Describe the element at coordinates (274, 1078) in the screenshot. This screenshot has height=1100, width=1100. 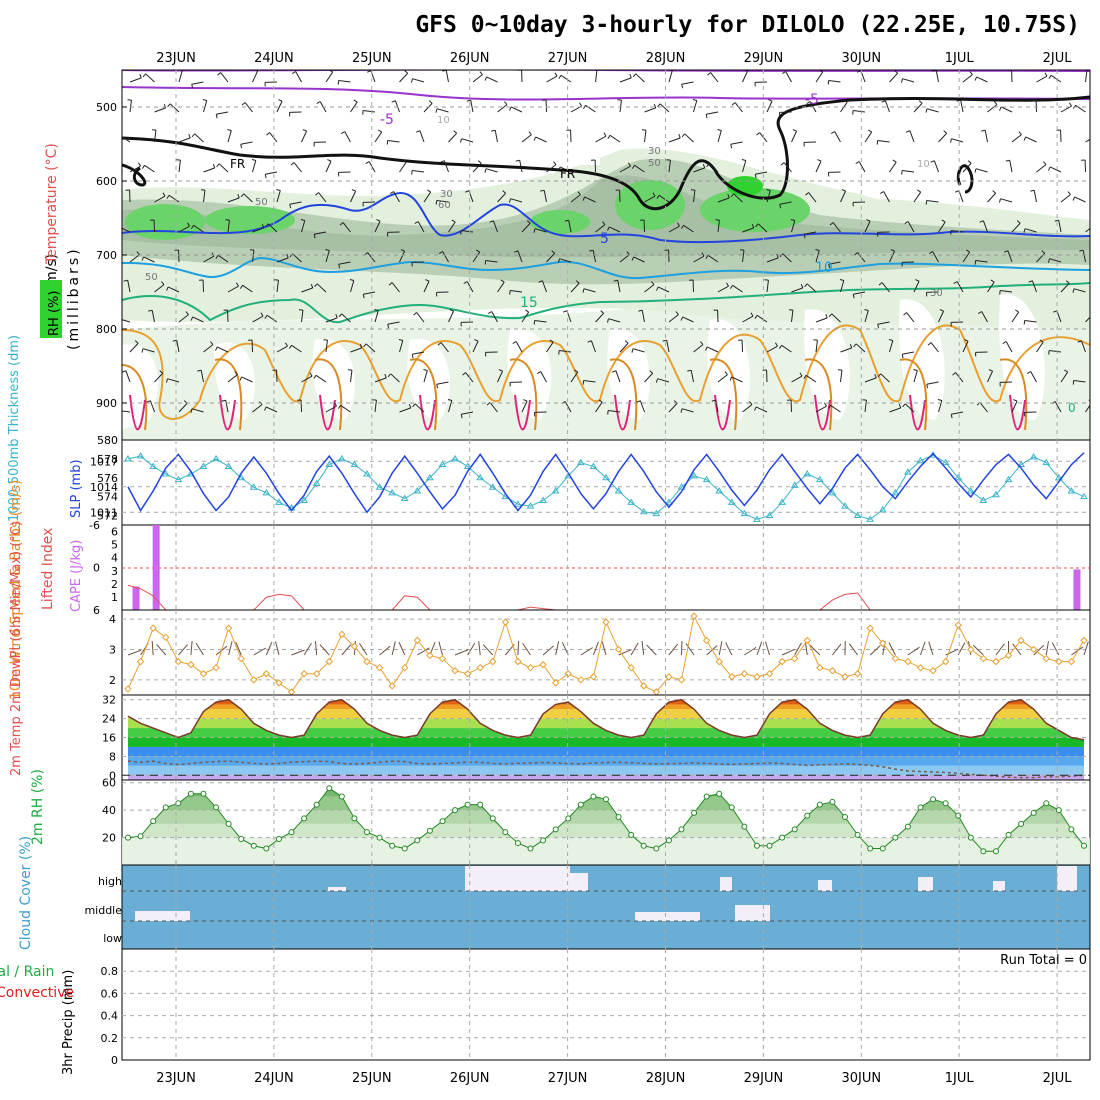
I see `date-label-bottom: 24JUN` at that location.